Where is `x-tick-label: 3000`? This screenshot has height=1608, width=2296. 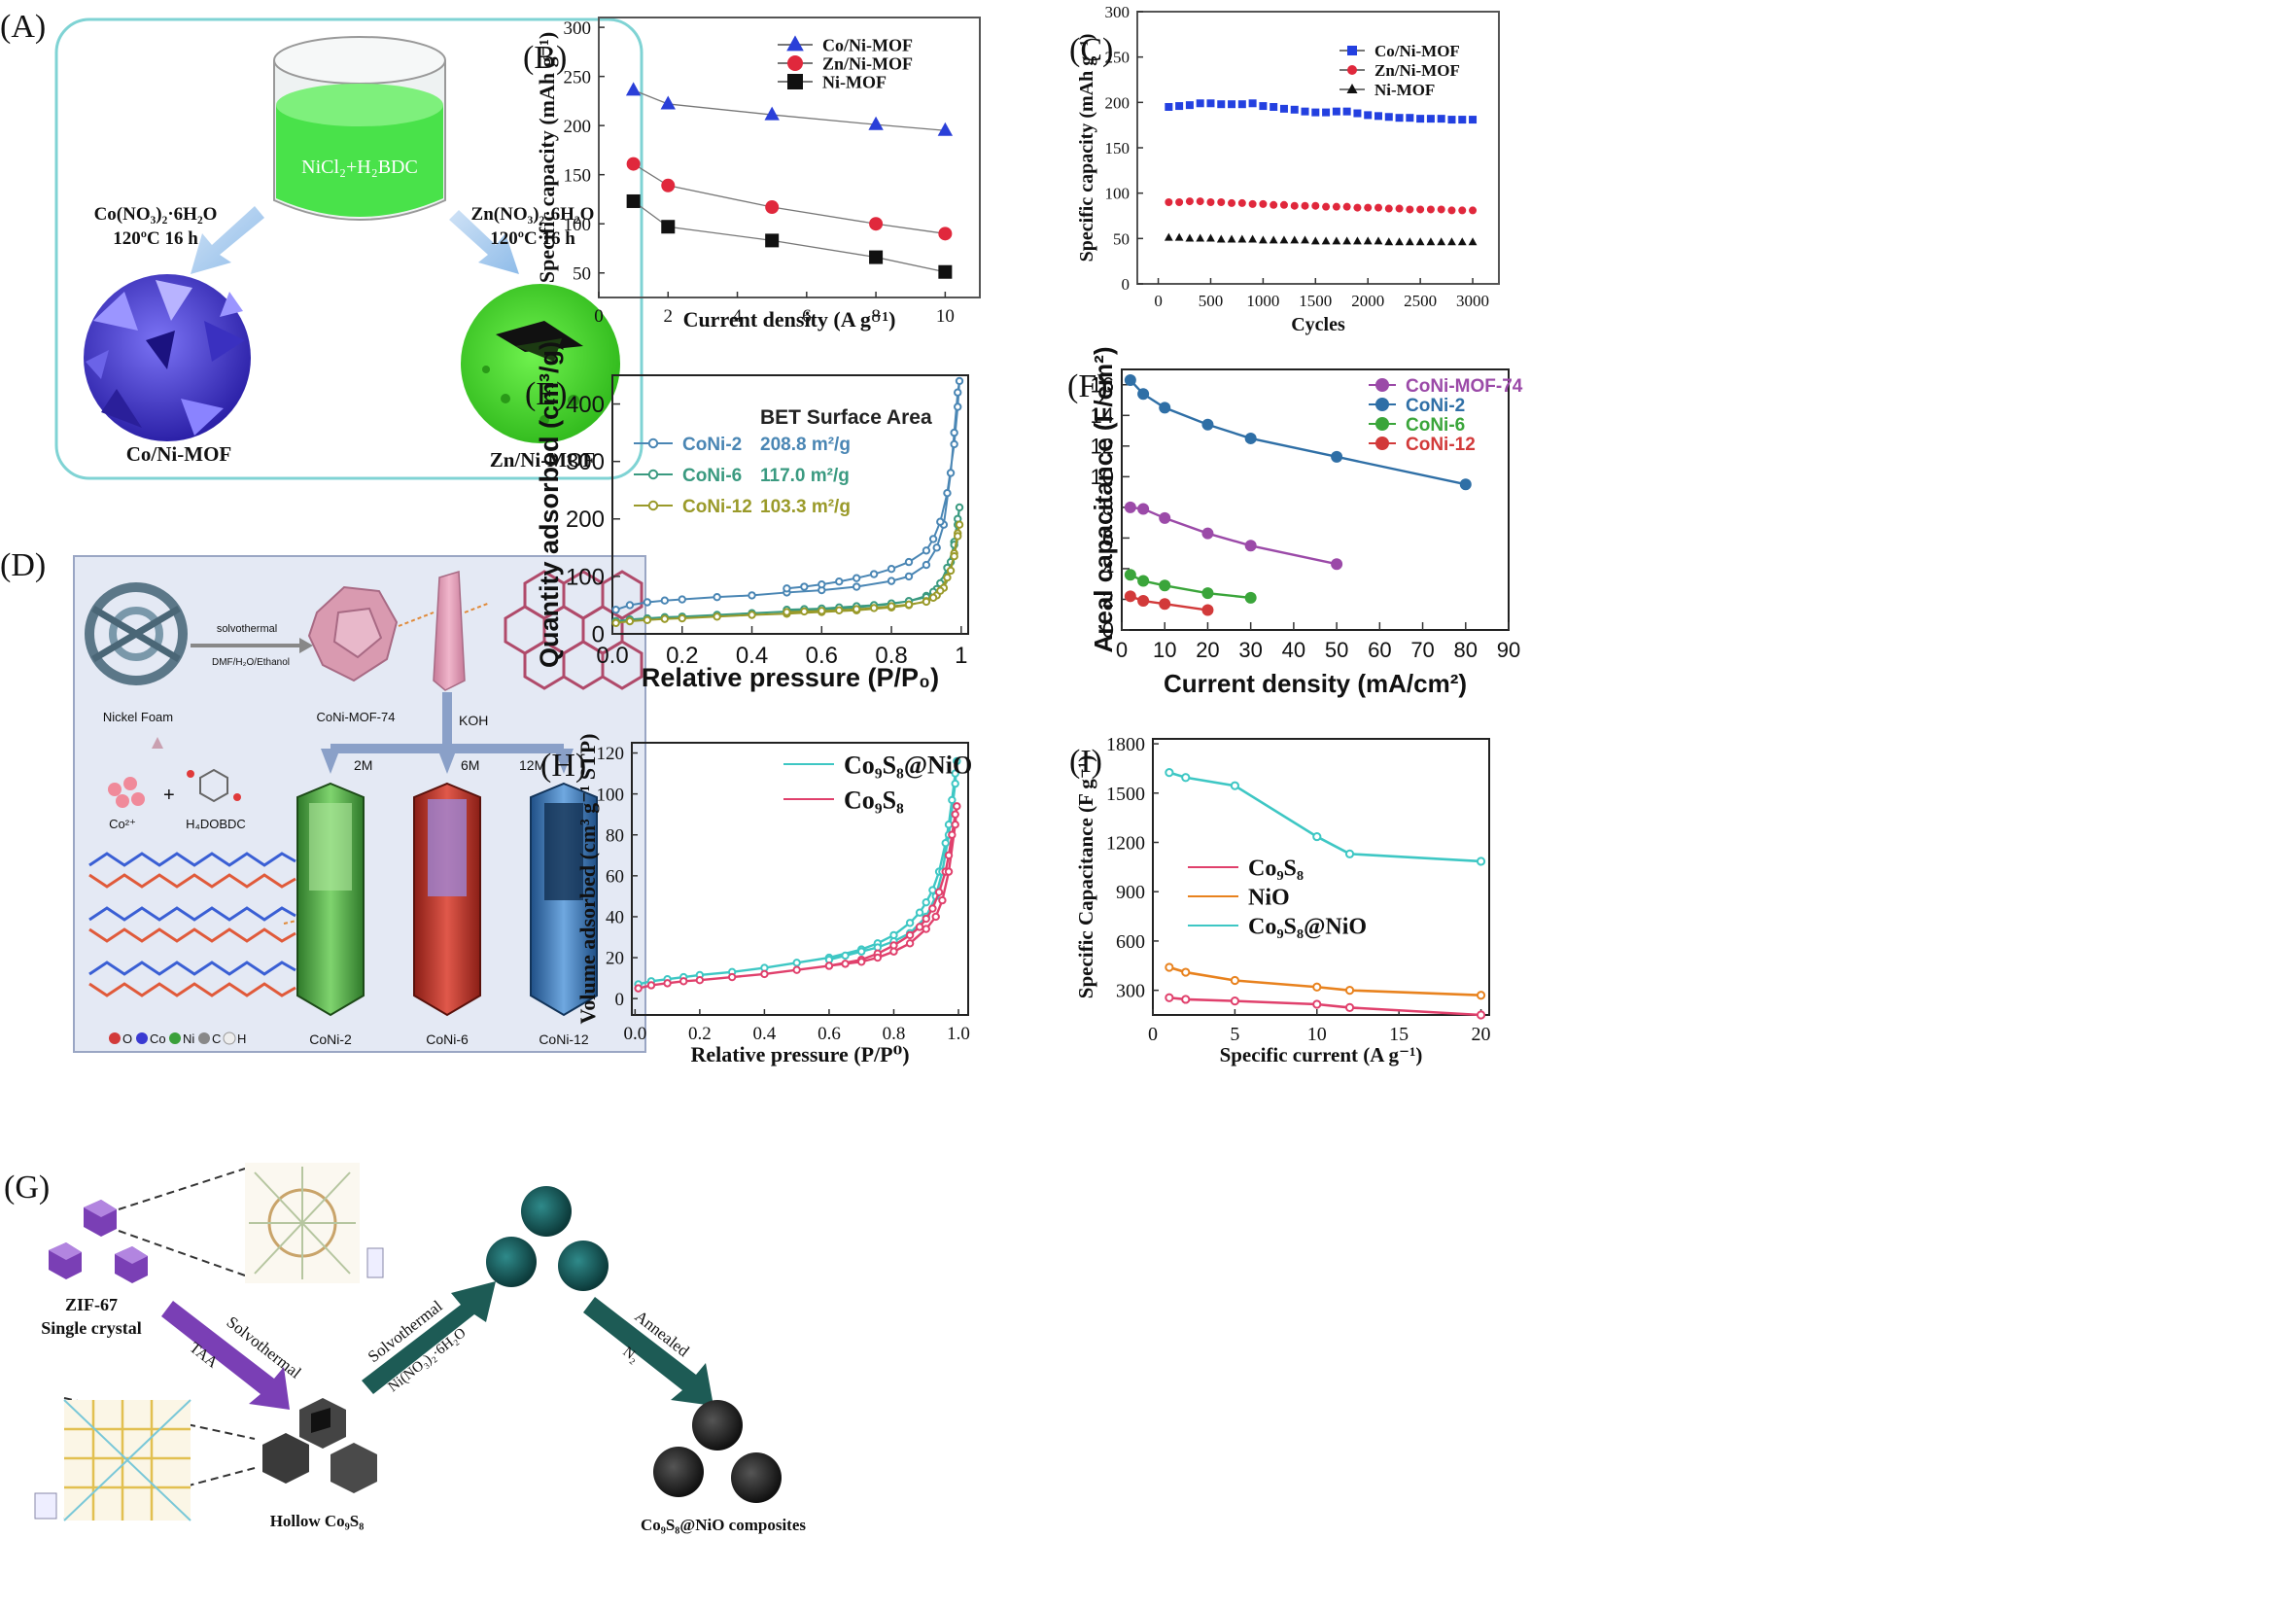
x-tick-label: 3000 is located at coordinates (1472, 301).